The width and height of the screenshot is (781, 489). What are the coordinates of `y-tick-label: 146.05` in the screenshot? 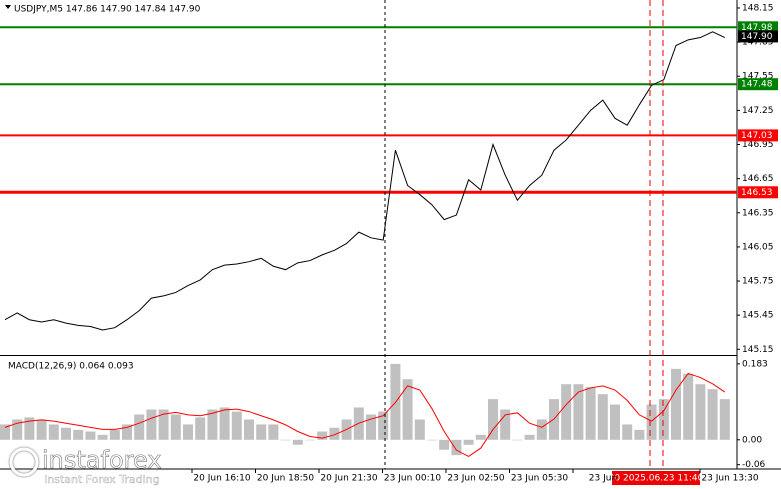 It's located at (758, 247).